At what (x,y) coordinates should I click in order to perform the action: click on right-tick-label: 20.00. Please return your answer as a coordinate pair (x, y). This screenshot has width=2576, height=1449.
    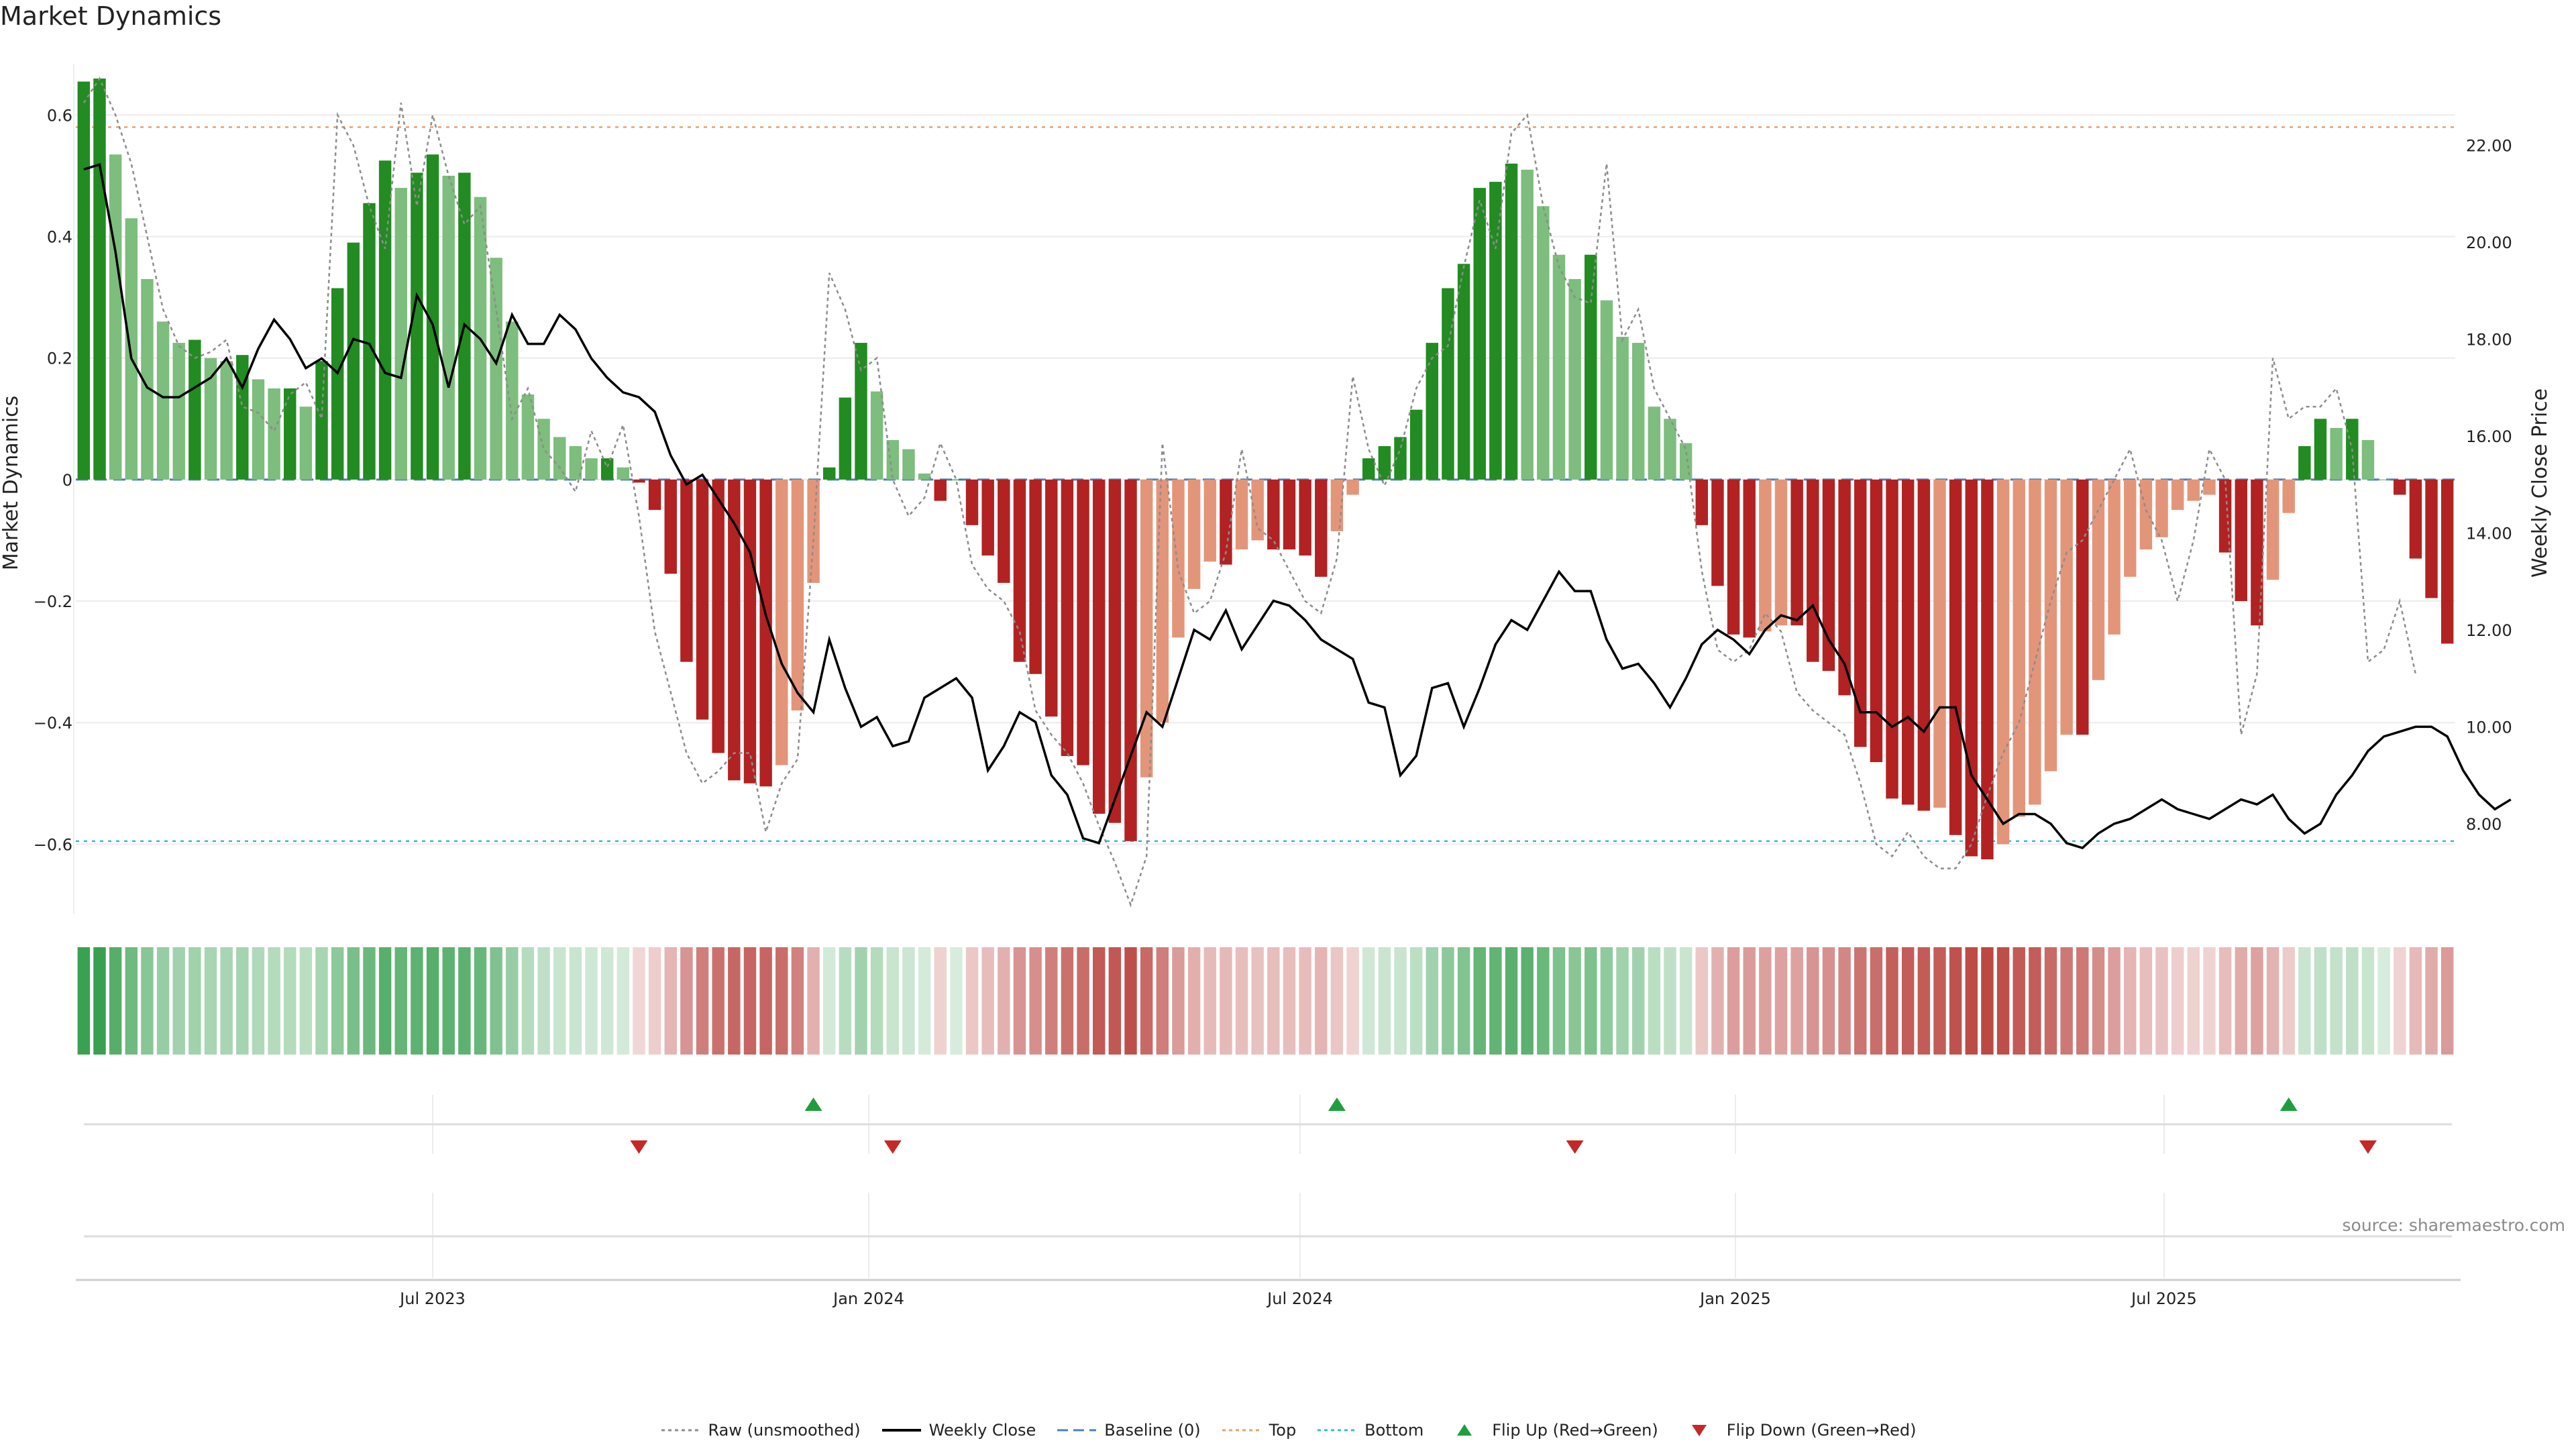
    Looking at the image, I should click on (2489, 242).